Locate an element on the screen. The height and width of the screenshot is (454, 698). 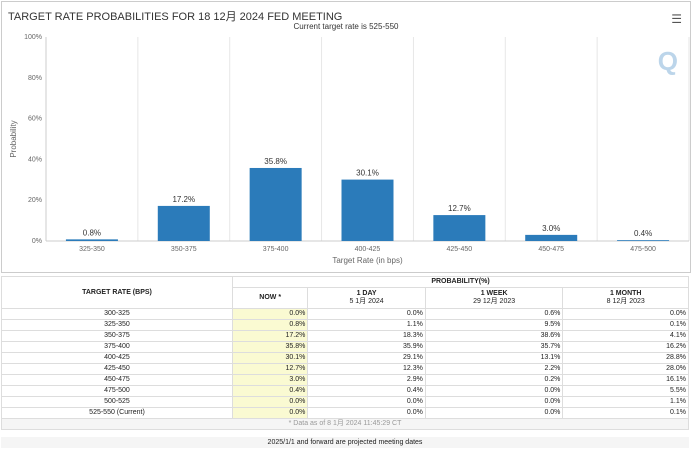
data-label: 12.7% is located at coordinates (459, 208).